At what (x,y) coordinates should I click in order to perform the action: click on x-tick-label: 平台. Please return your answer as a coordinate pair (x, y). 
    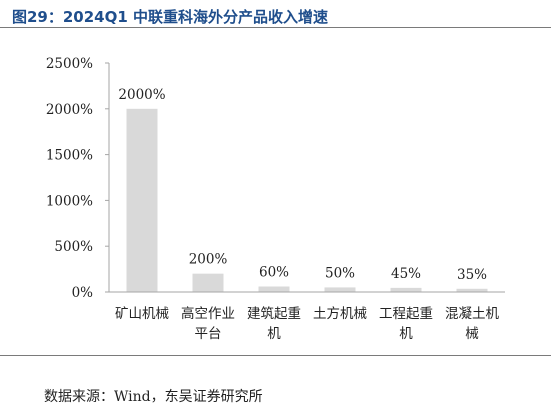
    Looking at the image, I should click on (208, 334).